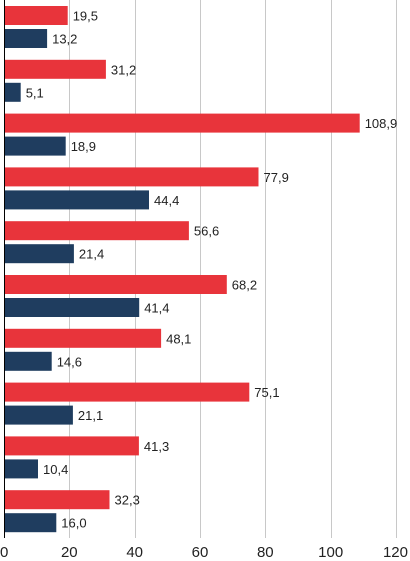 This screenshot has height=561, width=410. What do you see at coordinates (156, 308) in the screenshot?
I see `value-label-series2-6: 41,4` at bounding box center [156, 308].